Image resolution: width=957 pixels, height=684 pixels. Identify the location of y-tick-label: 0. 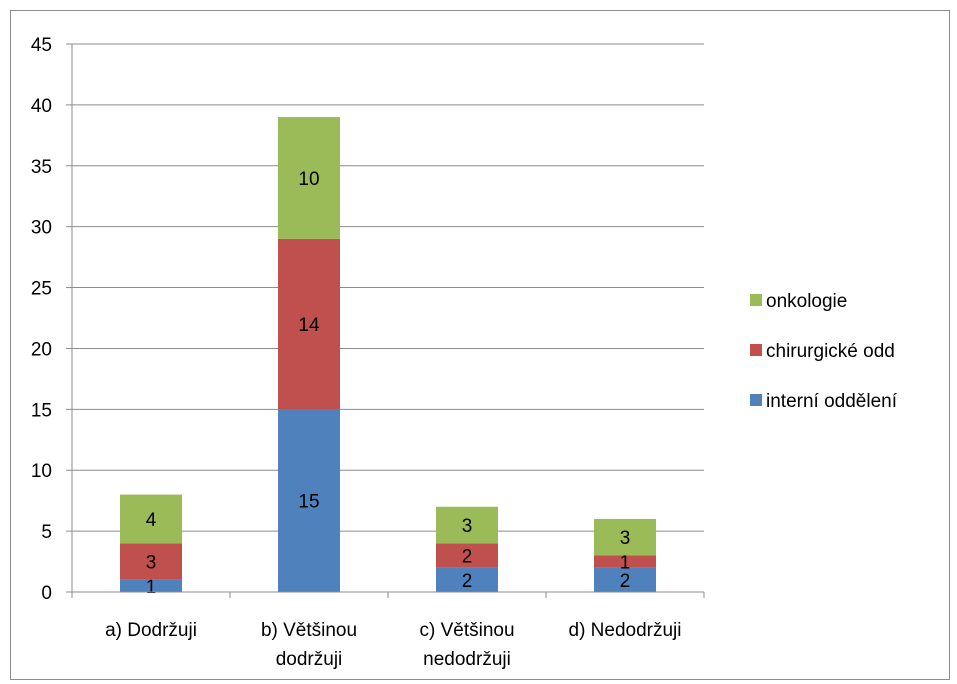
(46, 593).